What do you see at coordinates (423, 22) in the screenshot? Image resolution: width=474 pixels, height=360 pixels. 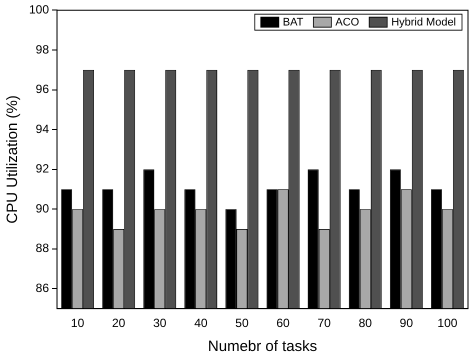 I see `legend-label: Hybrid Model` at bounding box center [423, 22].